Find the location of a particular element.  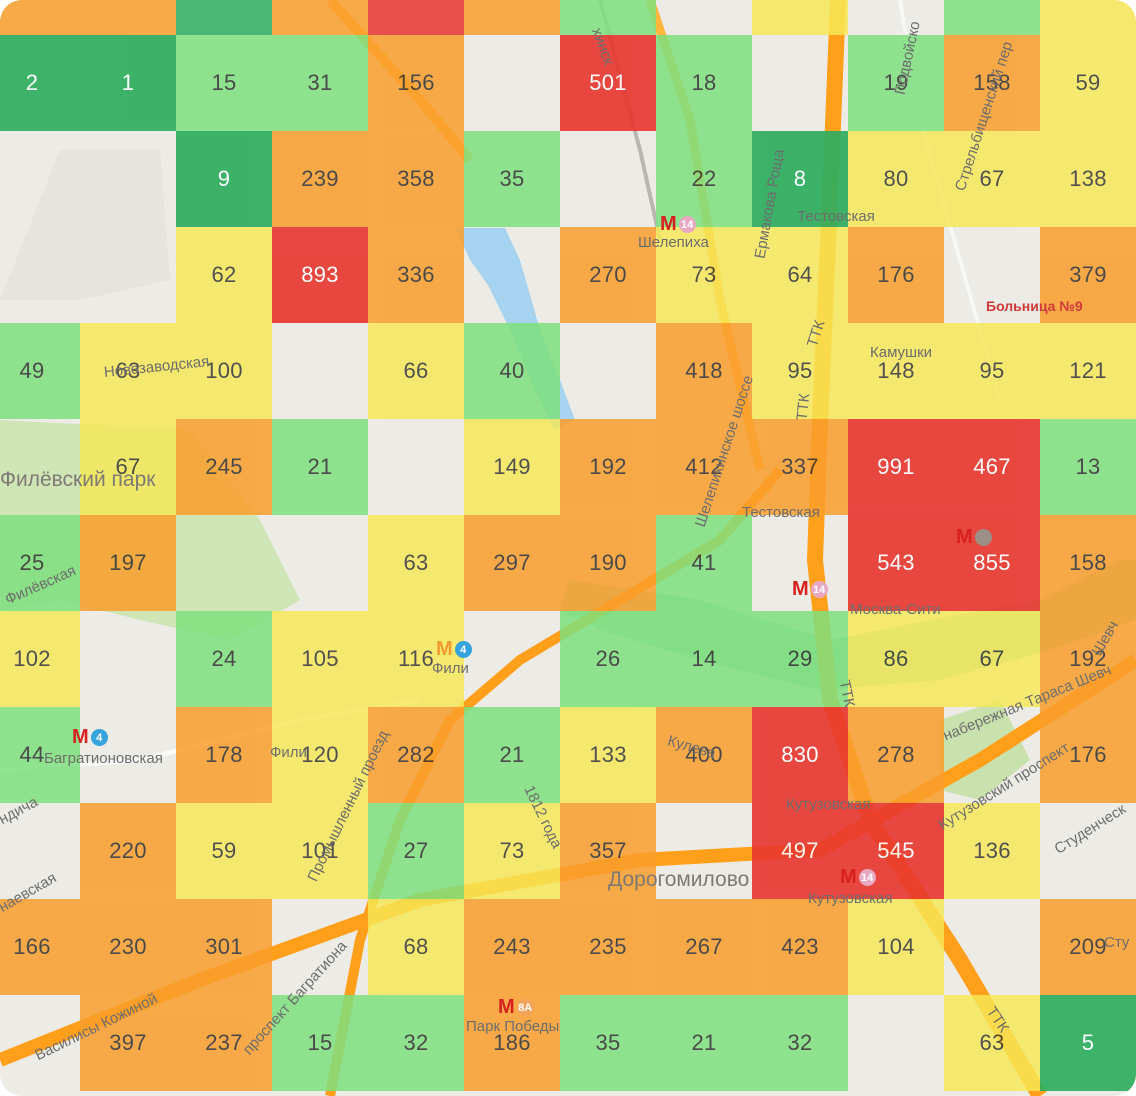

heatmap-cell: 105 is located at coordinates (320, 659).